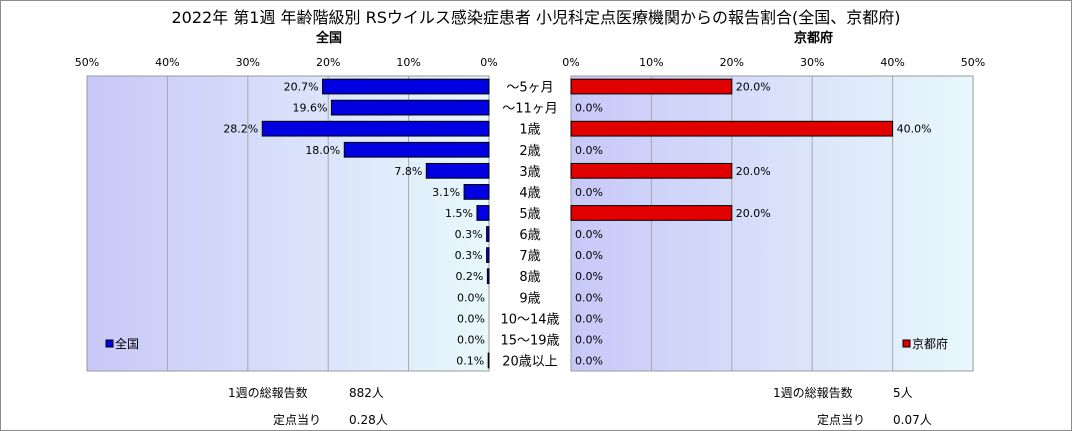 The height and width of the screenshot is (431, 1072). What do you see at coordinates (368, 420) in the screenshot?
I see `national-per-site-value: 0.28人` at bounding box center [368, 420].